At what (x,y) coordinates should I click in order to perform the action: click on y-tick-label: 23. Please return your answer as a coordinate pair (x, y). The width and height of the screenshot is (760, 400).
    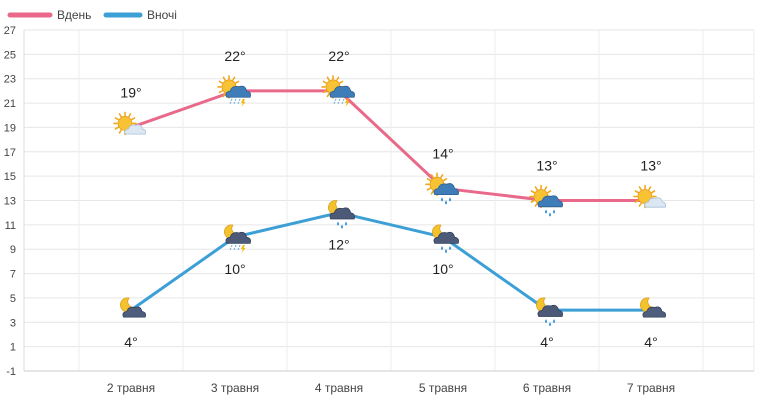
    Looking at the image, I should click on (10, 80).